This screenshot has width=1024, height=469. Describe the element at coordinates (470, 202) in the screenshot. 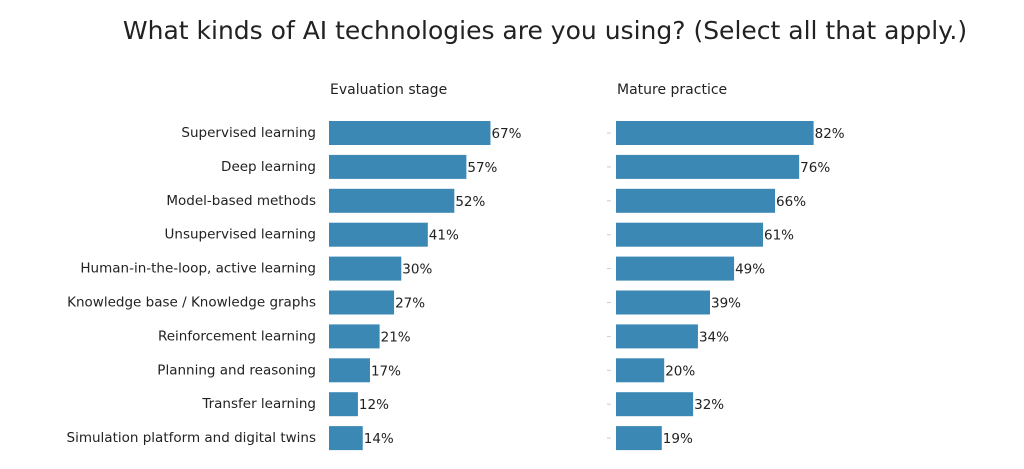

I see `value-label: 52%` at that location.